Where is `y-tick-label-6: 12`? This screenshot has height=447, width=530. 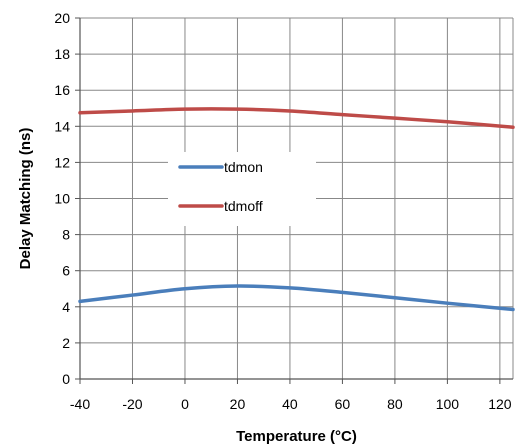
y-tick-label-6: 12 is located at coordinates (62, 162).